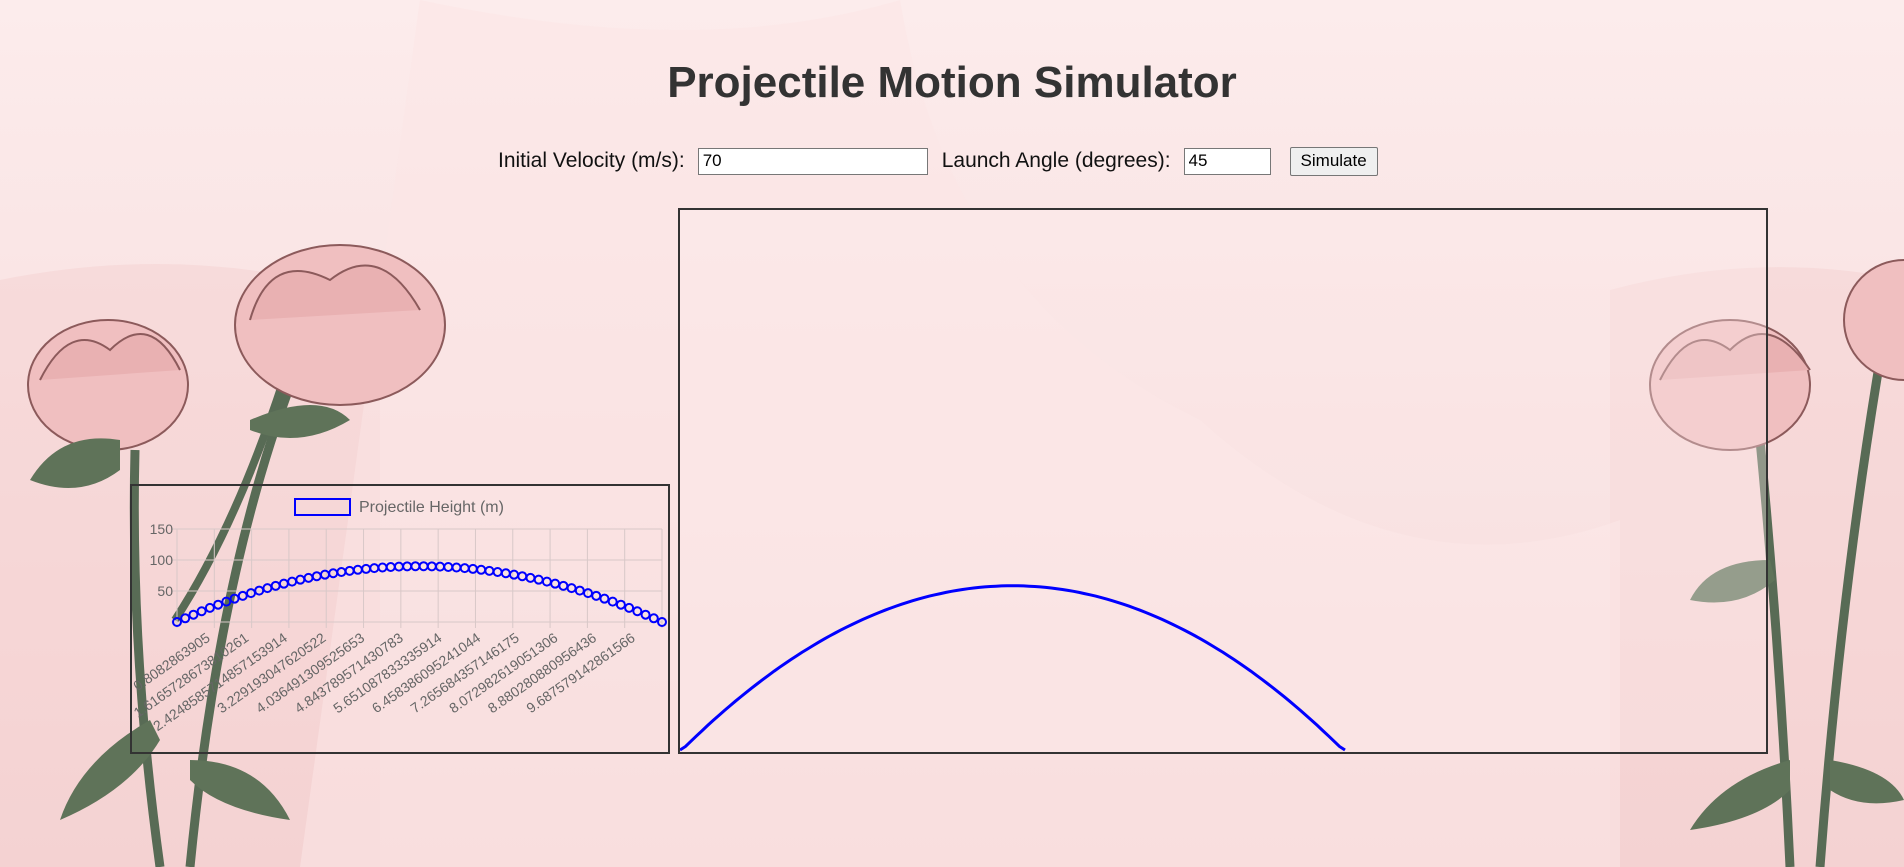  I want to click on legend-swatch, so click(322, 507).